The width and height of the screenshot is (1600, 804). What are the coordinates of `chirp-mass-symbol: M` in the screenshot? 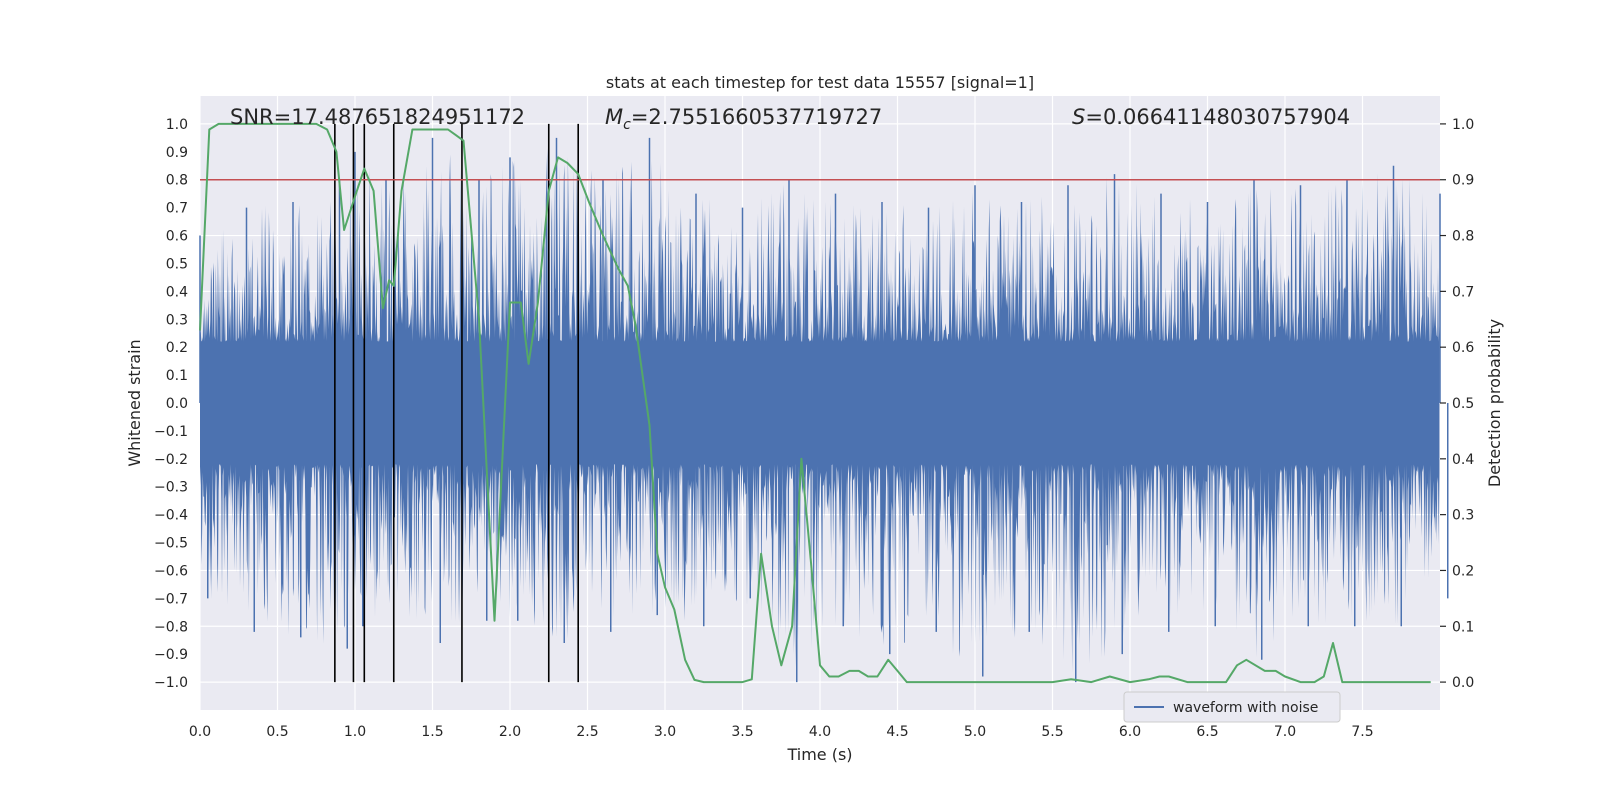 It's located at (614, 117).